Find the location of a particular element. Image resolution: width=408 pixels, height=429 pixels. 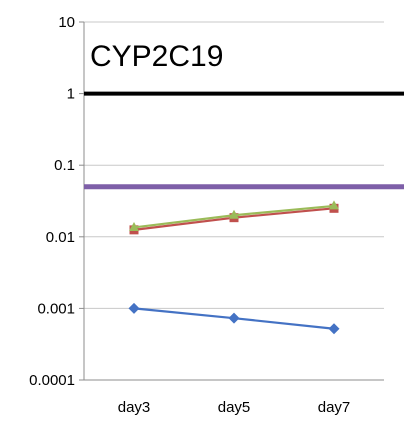

y-tick-label: 0.1 is located at coordinates (64, 165).